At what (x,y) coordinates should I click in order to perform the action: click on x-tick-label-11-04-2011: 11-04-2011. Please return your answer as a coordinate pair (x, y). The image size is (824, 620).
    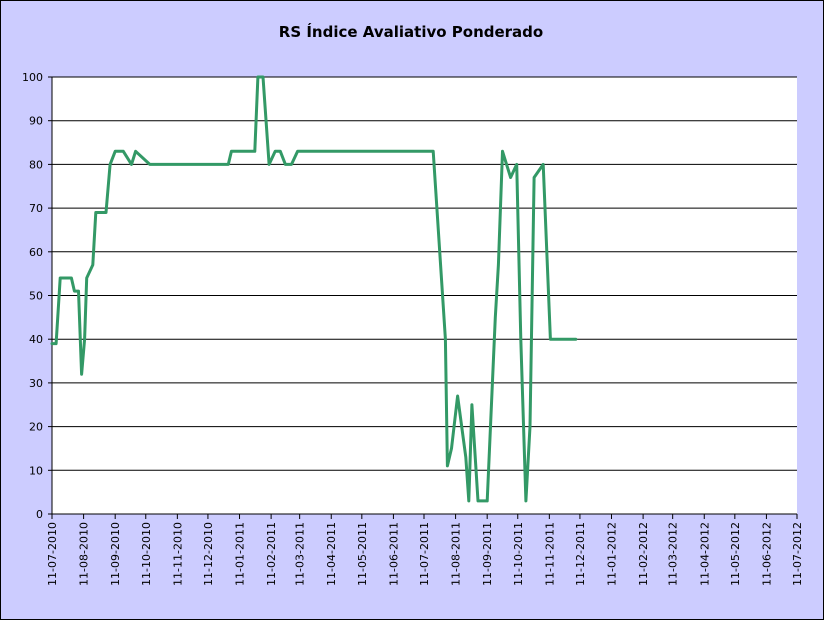
    Looking at the image, I should click on (331, 554).